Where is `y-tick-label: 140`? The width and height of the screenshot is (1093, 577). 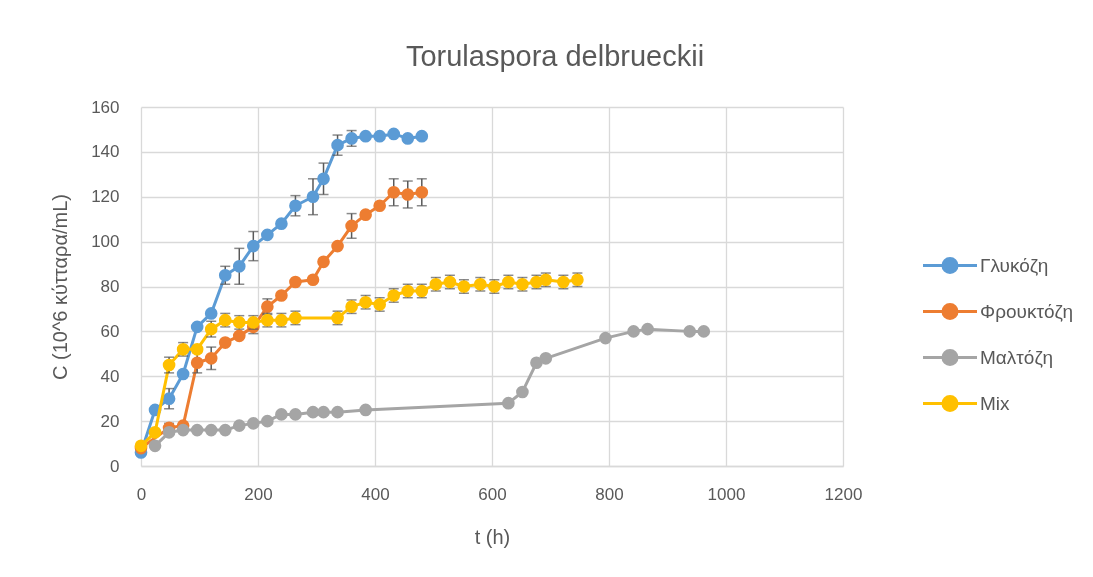
y-tick-label: 140 is located at coordinates (105, 152).